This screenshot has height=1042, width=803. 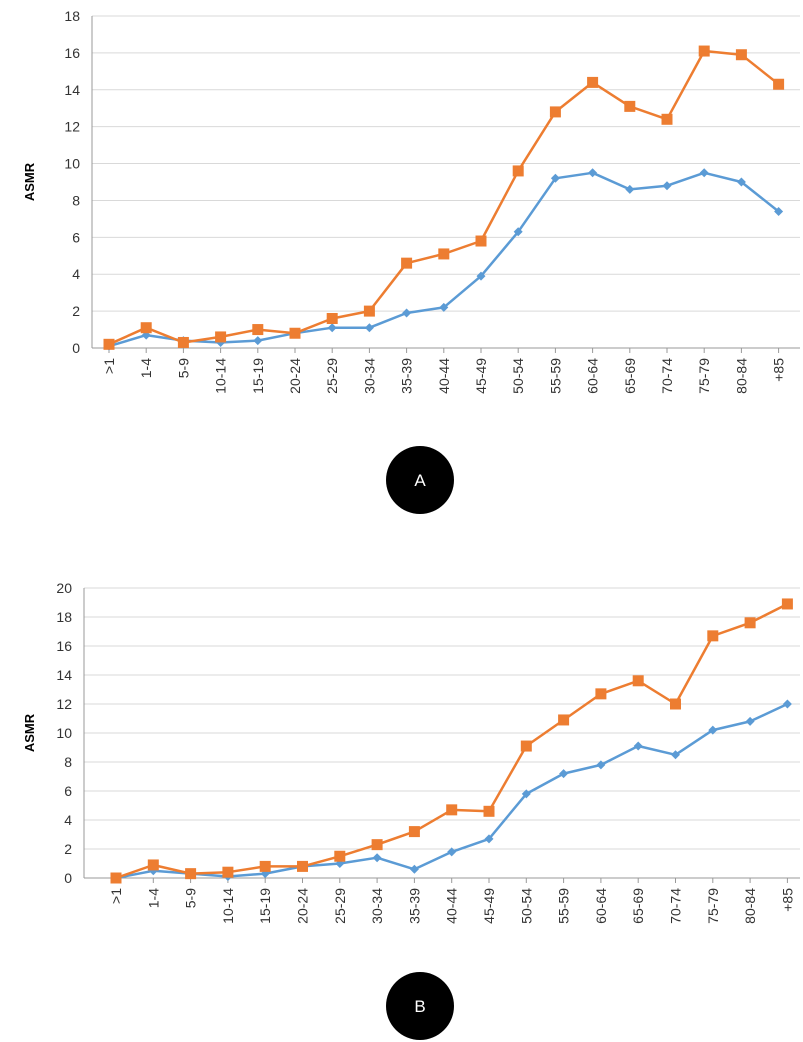 What do you see at coordinates (295, 376) in the screenshot?
I see `x-tick-label-a-5: 20-24` at bounding box center [295, 376].